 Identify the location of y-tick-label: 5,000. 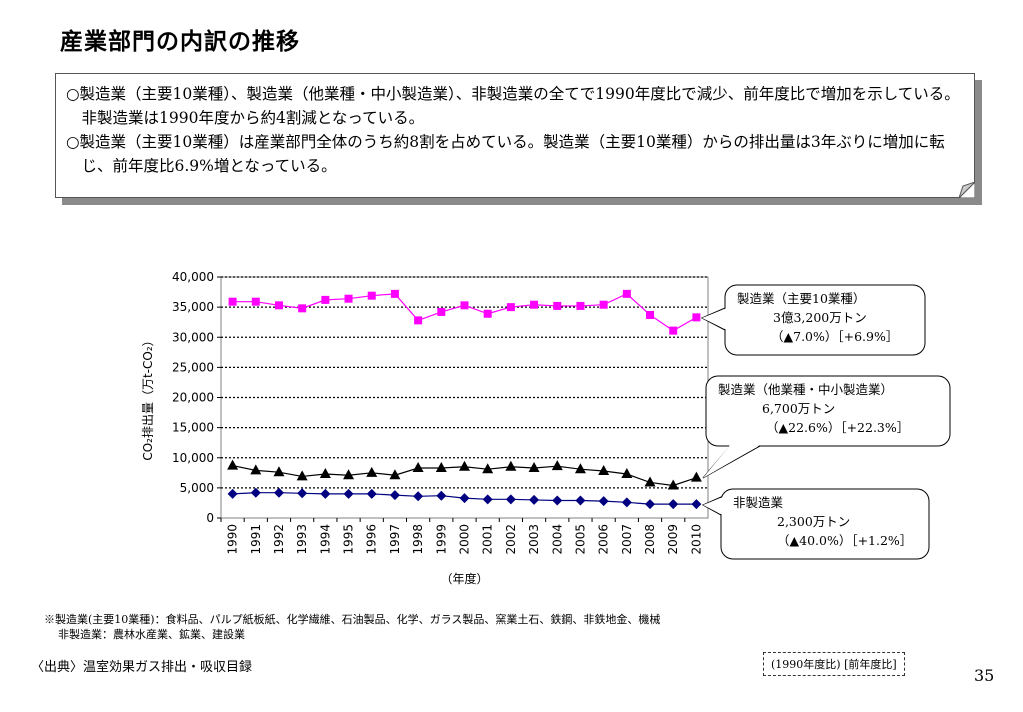
(197, 488).